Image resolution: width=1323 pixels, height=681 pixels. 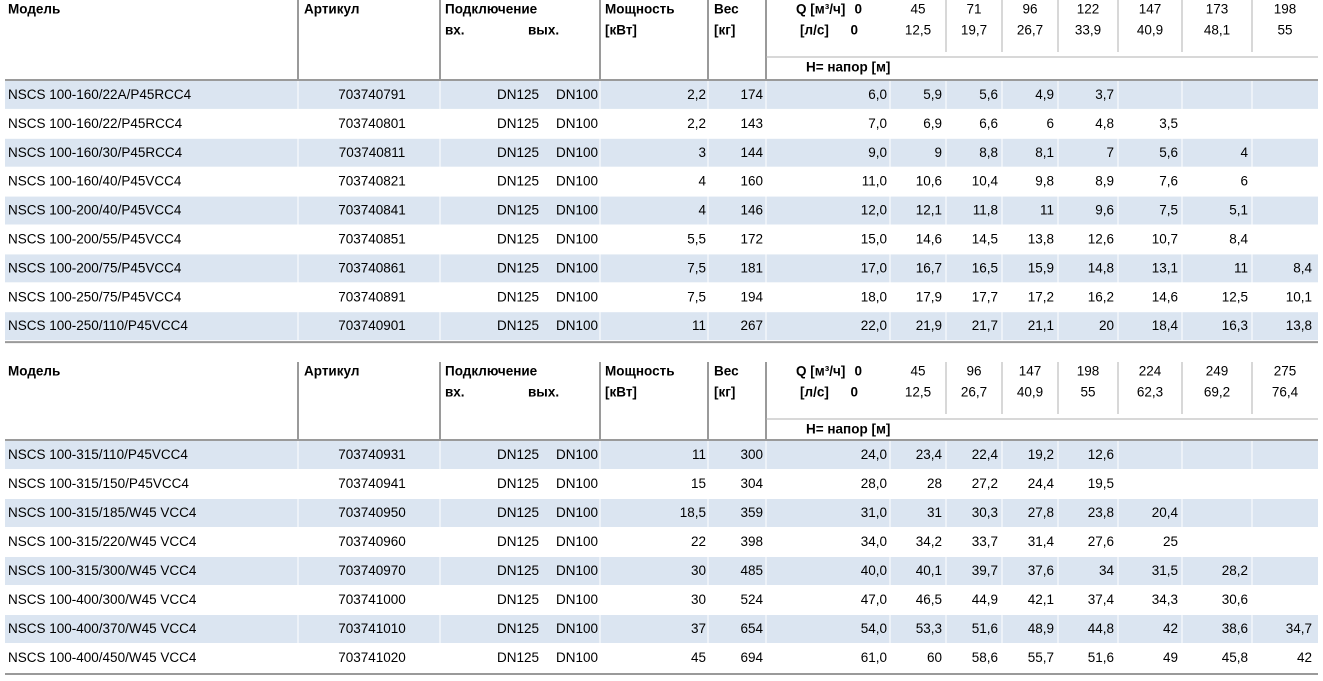 I want to click on cell-head: 21,9, so click(x=929, y=325).